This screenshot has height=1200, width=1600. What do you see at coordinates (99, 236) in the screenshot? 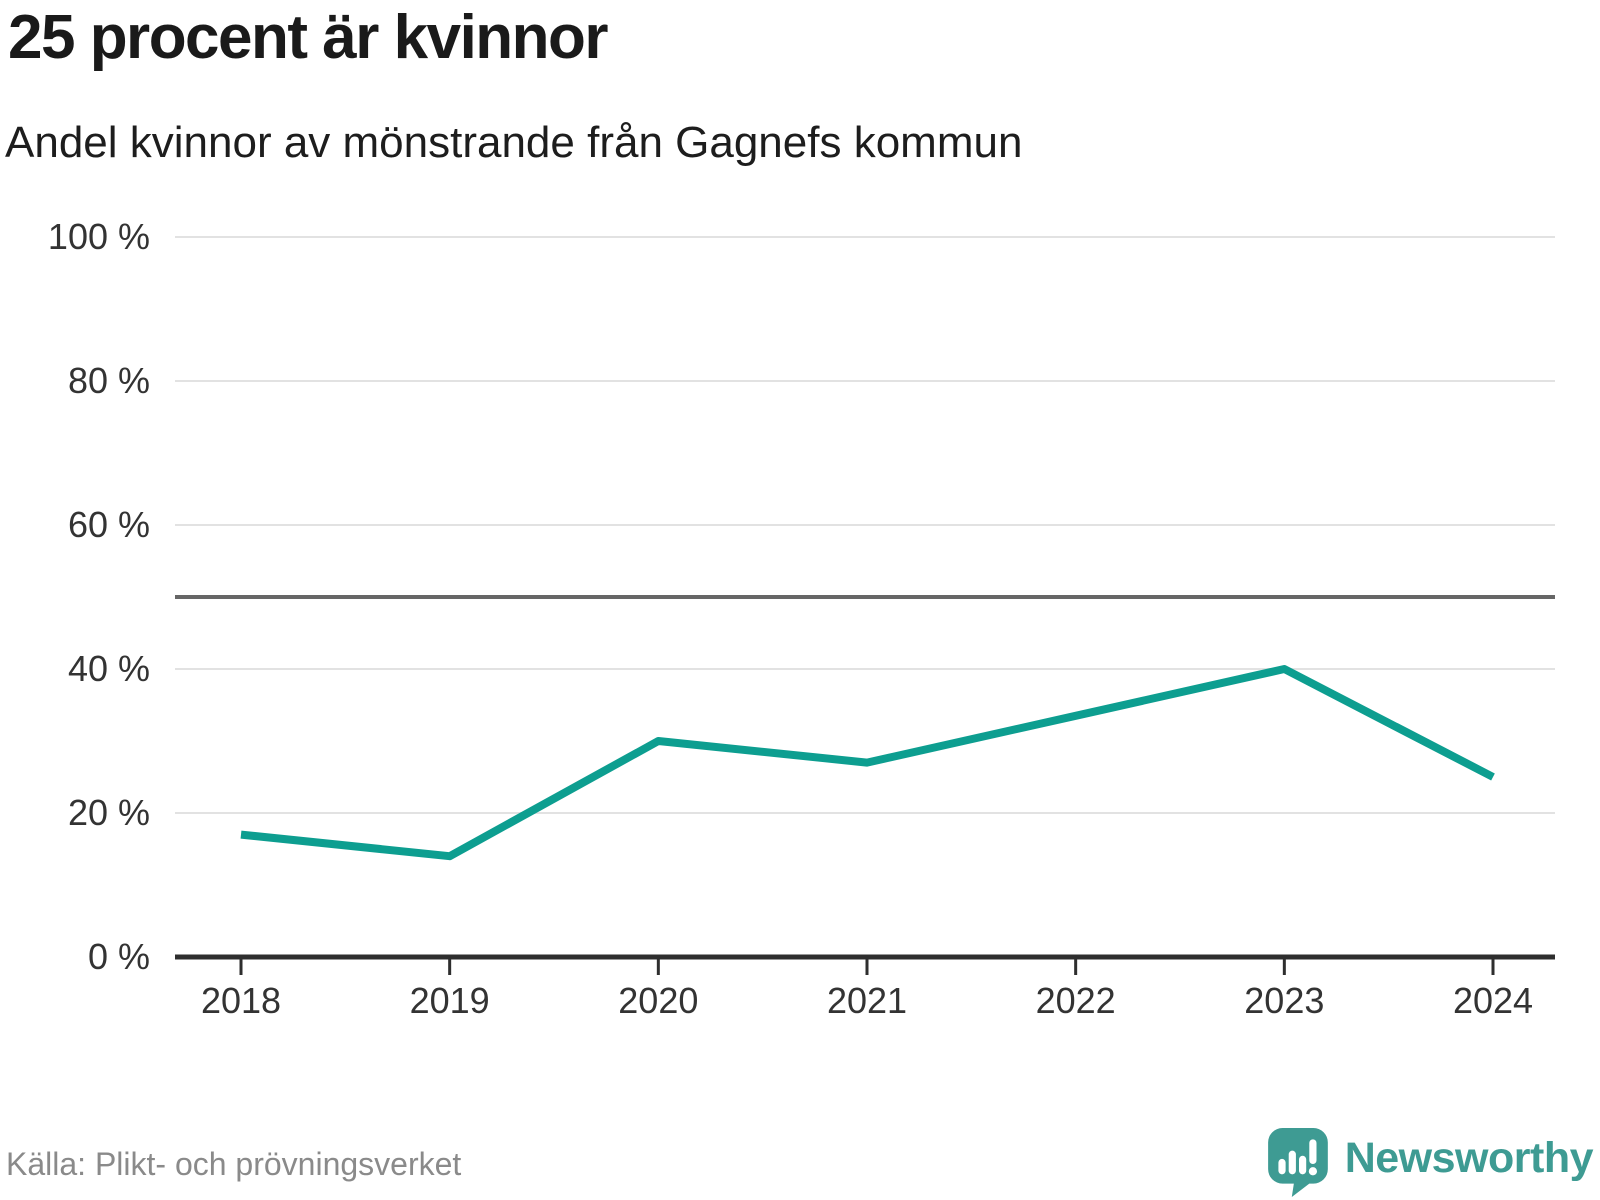
I see `ytick-label-100: 100 %` at bounding box center [99, 236].